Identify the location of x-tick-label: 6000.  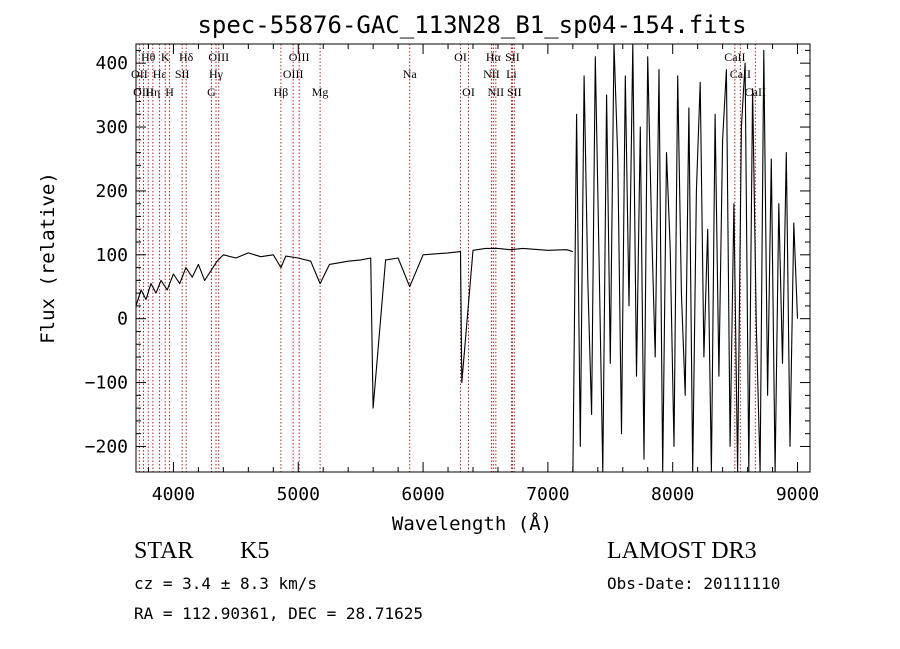
(422, 494).